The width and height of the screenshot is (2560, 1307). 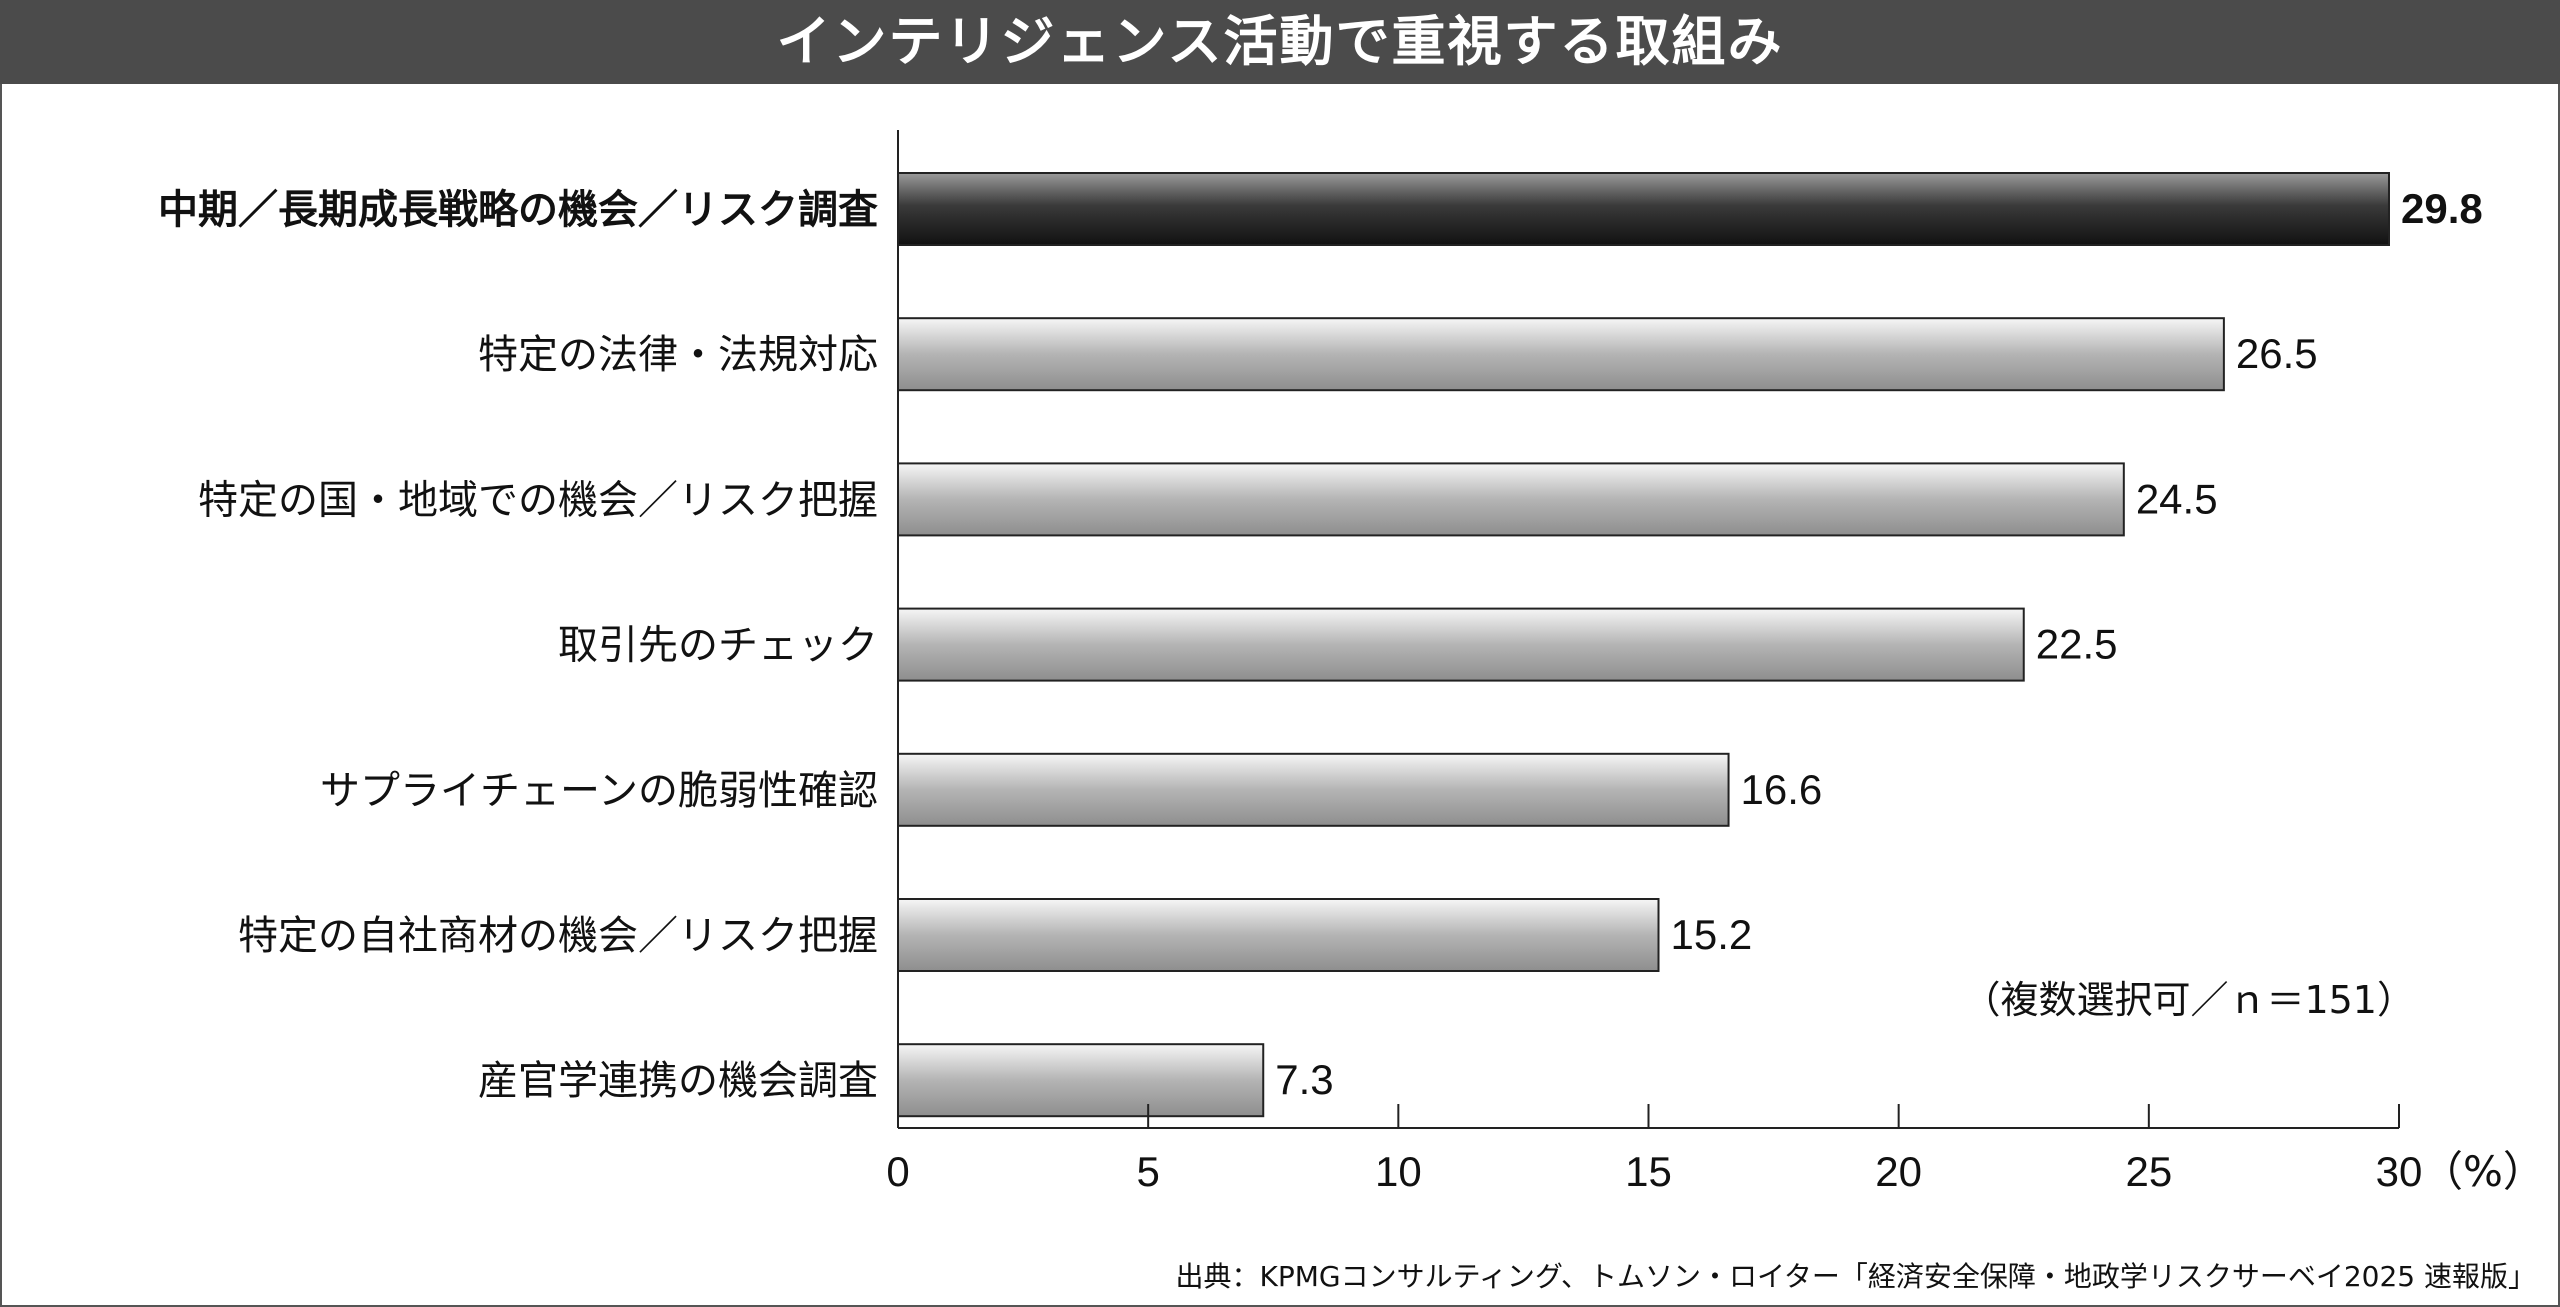 What do you see at coordinates (538, 500) in the screenshot?
I see `category-label-3: 特定の国・地域での機会／リスク把握` at bounding box center [538, 500].